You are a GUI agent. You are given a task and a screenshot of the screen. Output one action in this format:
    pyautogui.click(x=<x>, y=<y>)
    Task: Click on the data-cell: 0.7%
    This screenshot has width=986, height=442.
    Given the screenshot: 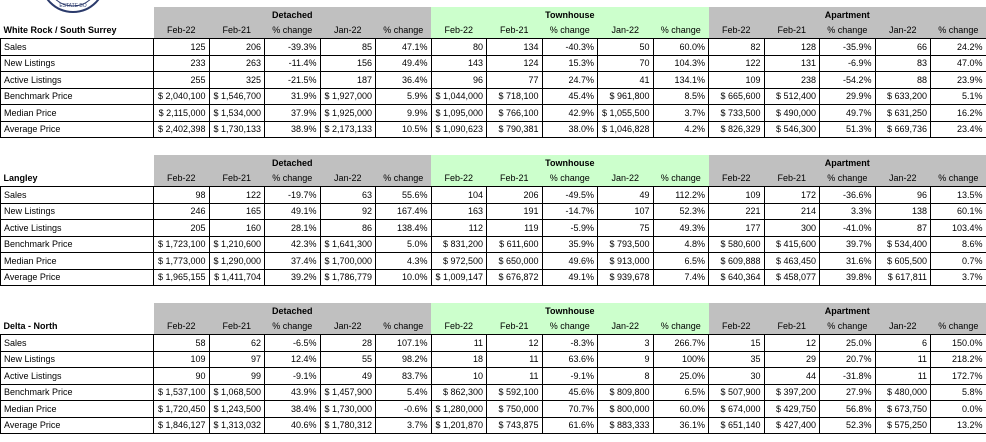 What is the action you would take?
    pyautogui.click(x=958, y=261)
    